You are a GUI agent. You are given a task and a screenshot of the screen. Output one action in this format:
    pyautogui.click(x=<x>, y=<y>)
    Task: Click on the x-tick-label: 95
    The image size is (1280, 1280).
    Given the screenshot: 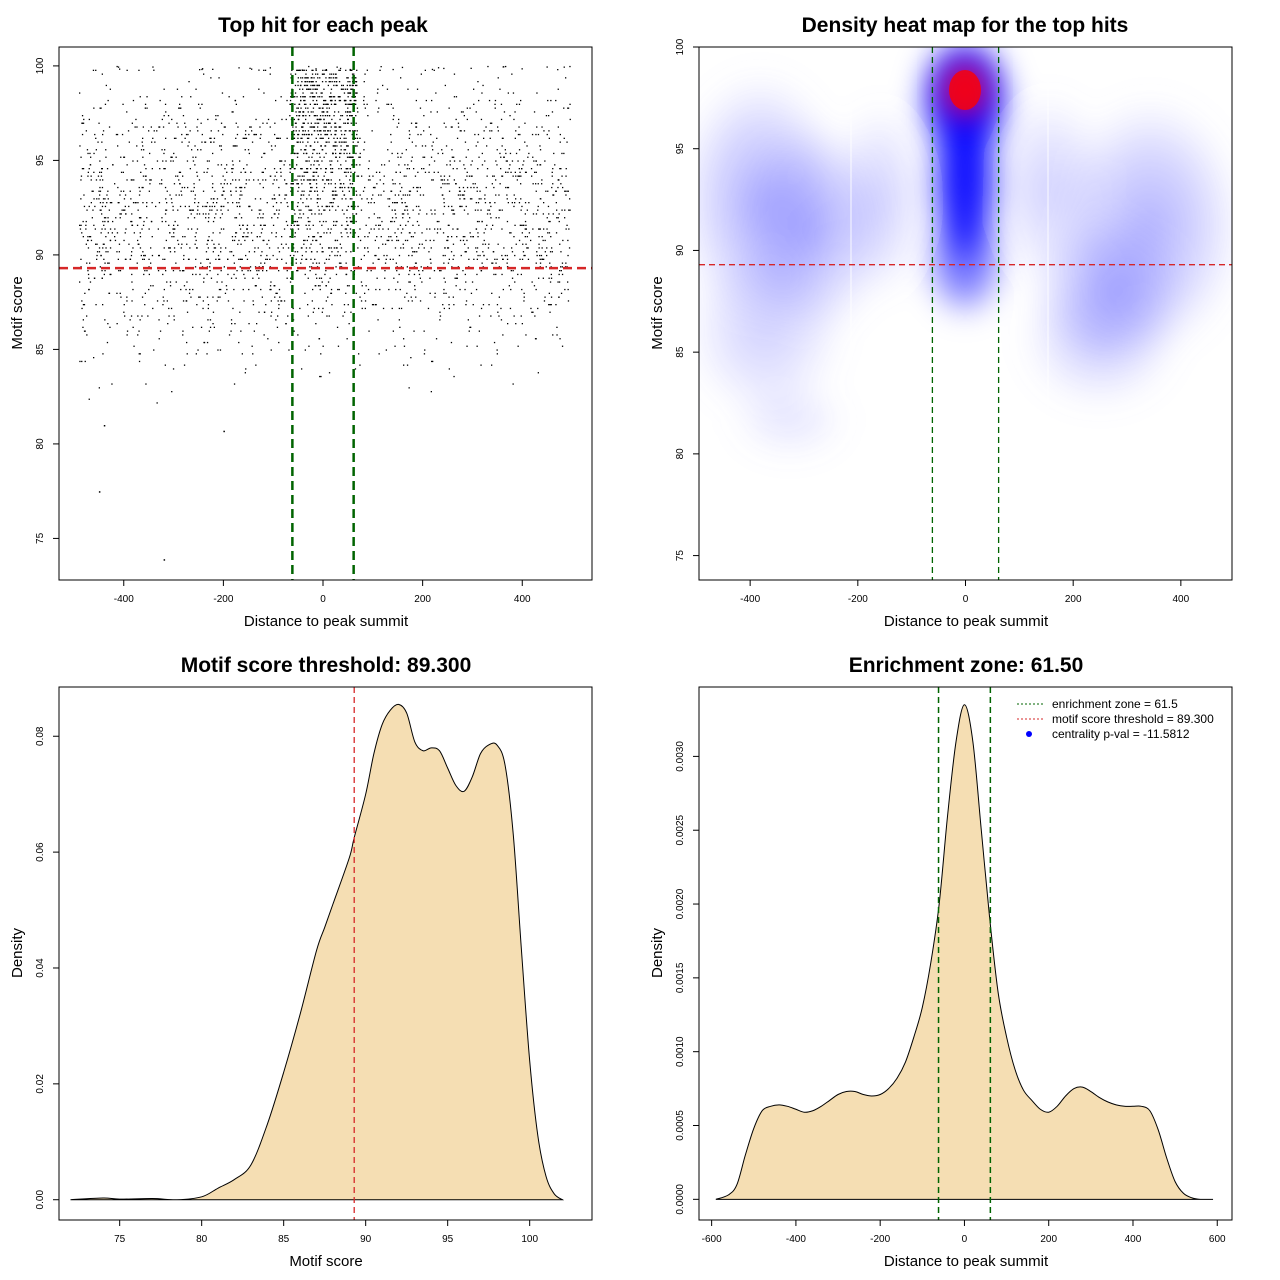 What is the action you would take?
    pyautogui.click(x=448, y=1239)
    